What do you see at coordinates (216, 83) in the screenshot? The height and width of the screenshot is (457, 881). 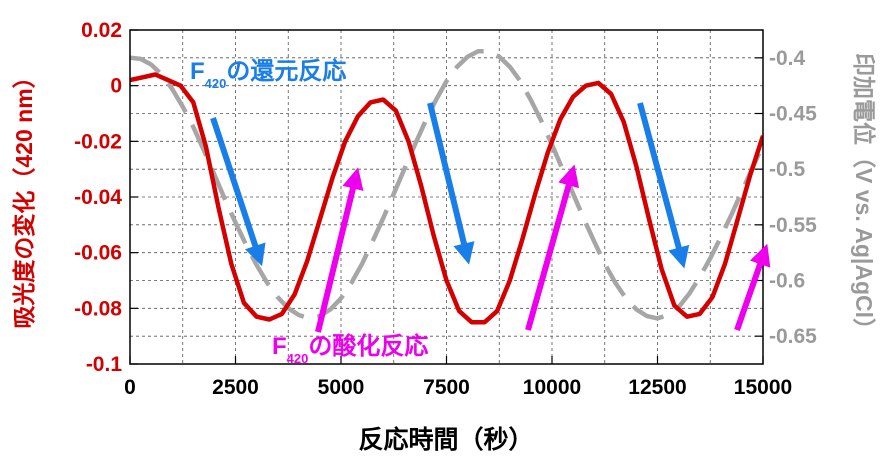 I see `reduction-annotation-sub: 420` at bounding box center [216, 83].